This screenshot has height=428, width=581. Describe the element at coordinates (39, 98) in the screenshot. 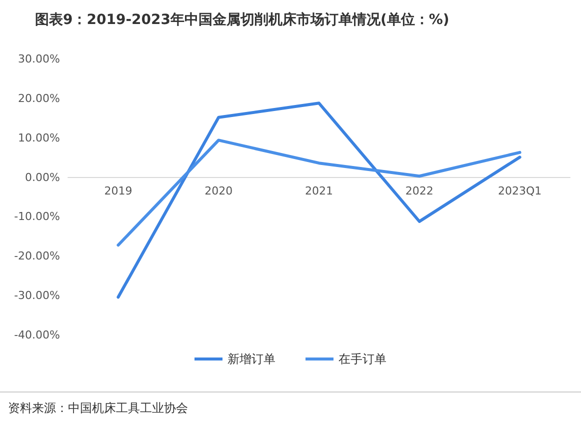

I see `y-tick-label: 20.00%` at that location.